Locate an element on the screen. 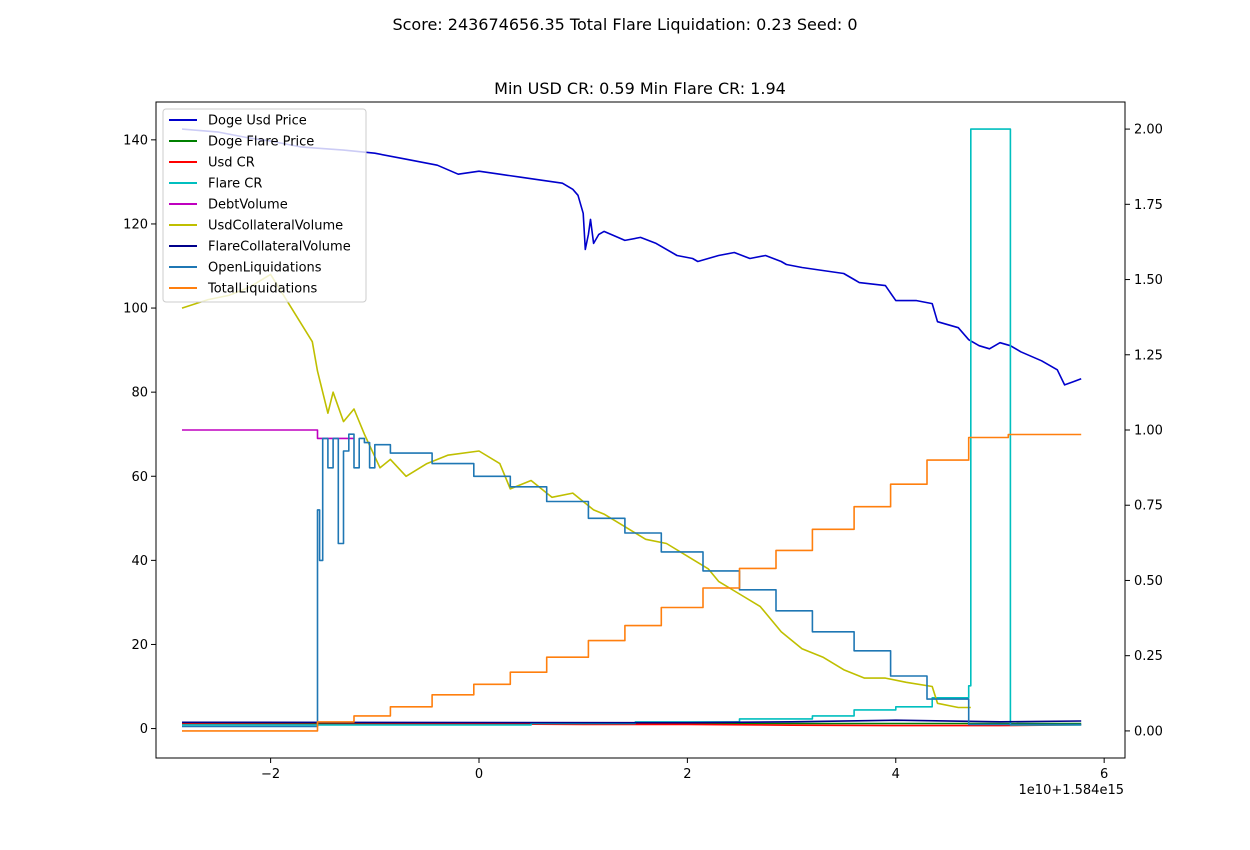 The image size is (1250, 850). y-axis-right: 0.00 0.25 0.50 0.75 1.00 1.25 1.50 1.75 2.00 is located at coordinates (1144, 431).